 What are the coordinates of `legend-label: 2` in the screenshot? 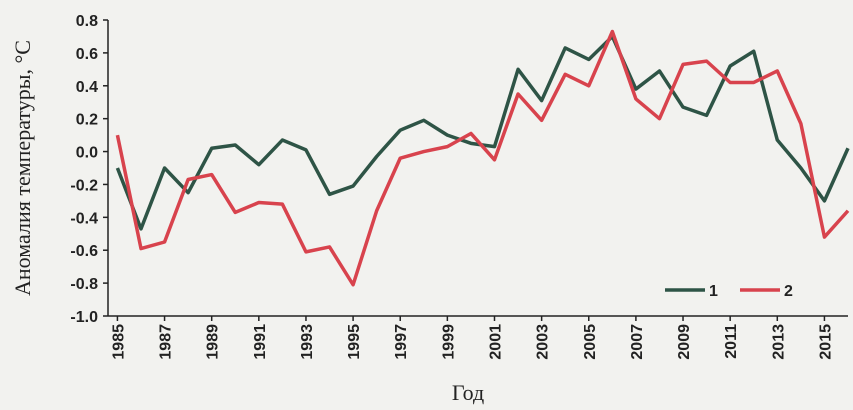 It's located at (788, 291).